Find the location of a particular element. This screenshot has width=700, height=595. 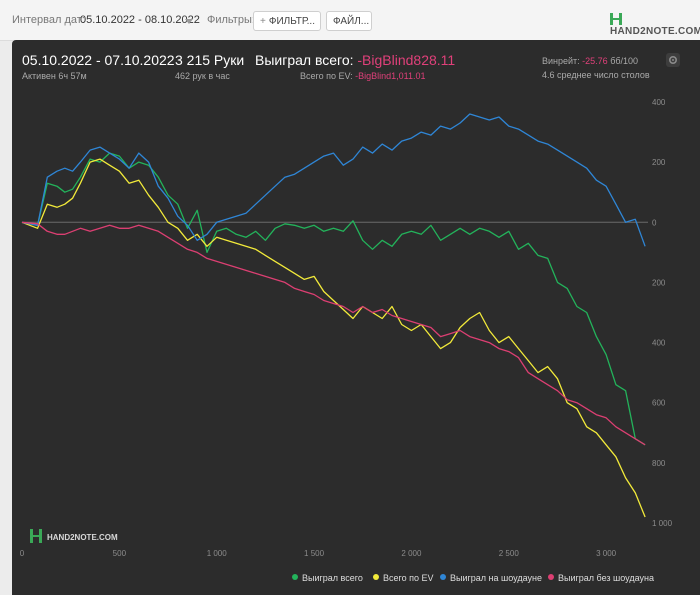

legend-label: Выиграл на шоудауне is located at coordinates (496, 578).